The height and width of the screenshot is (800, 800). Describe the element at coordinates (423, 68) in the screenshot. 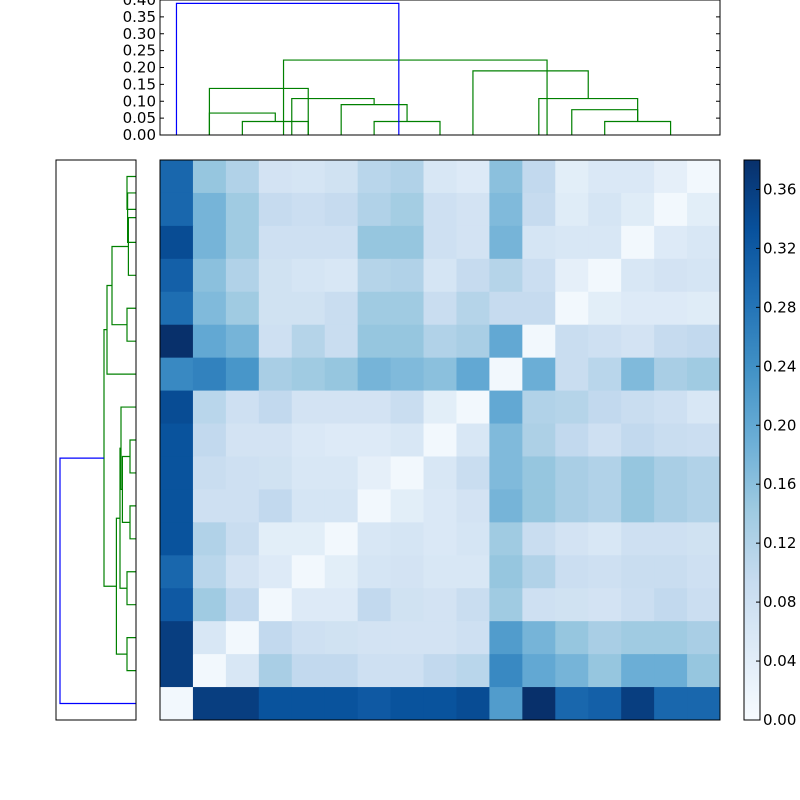

I see `top-dendrogram-links` at that location.